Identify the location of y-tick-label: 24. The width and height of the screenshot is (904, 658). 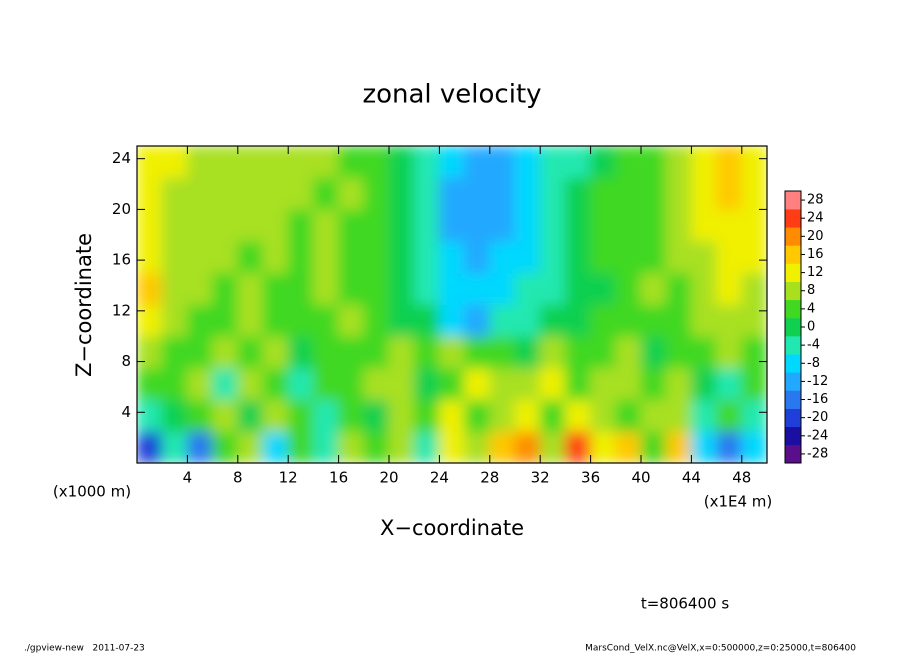
(121, 158).